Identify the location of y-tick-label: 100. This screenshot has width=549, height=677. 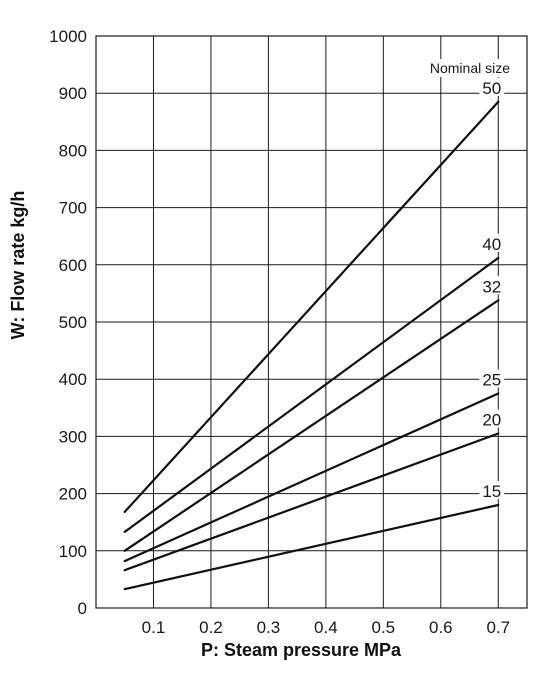
(73, 551).